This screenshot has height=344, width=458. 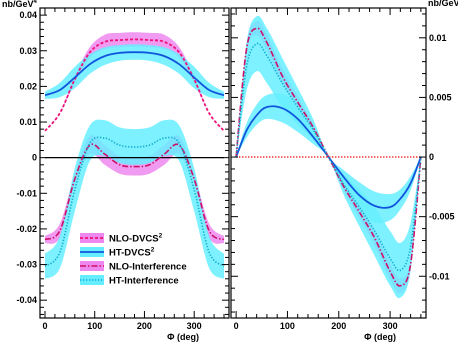 I want to click on right-y-tick-label: 0.01, so click(x=438, y=38).